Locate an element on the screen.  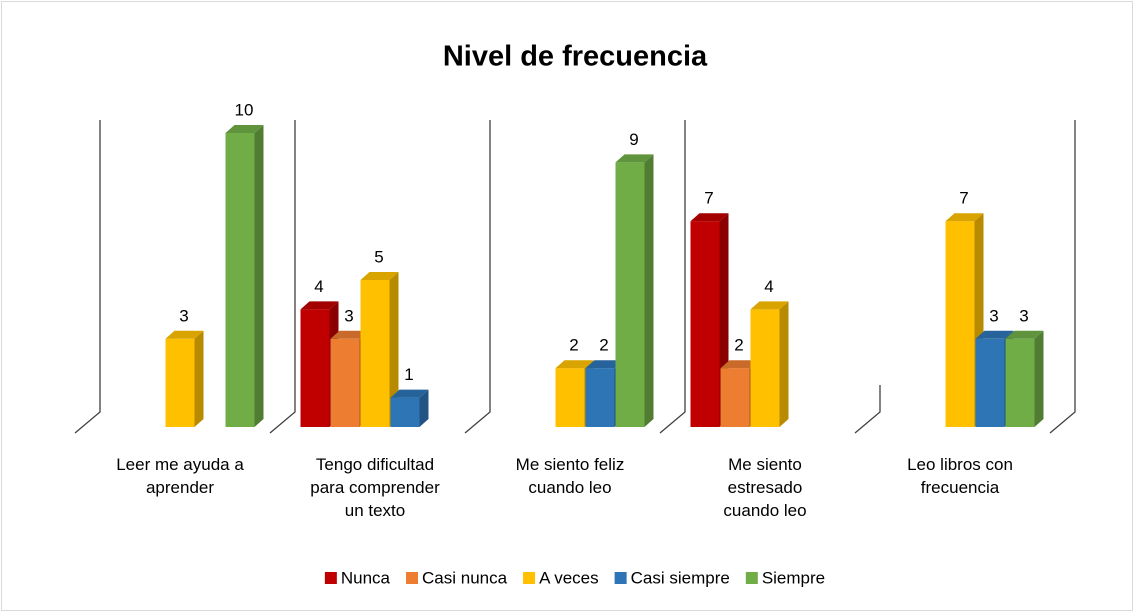
legend-item: Casi nunca is located at coordinates (457, 577).